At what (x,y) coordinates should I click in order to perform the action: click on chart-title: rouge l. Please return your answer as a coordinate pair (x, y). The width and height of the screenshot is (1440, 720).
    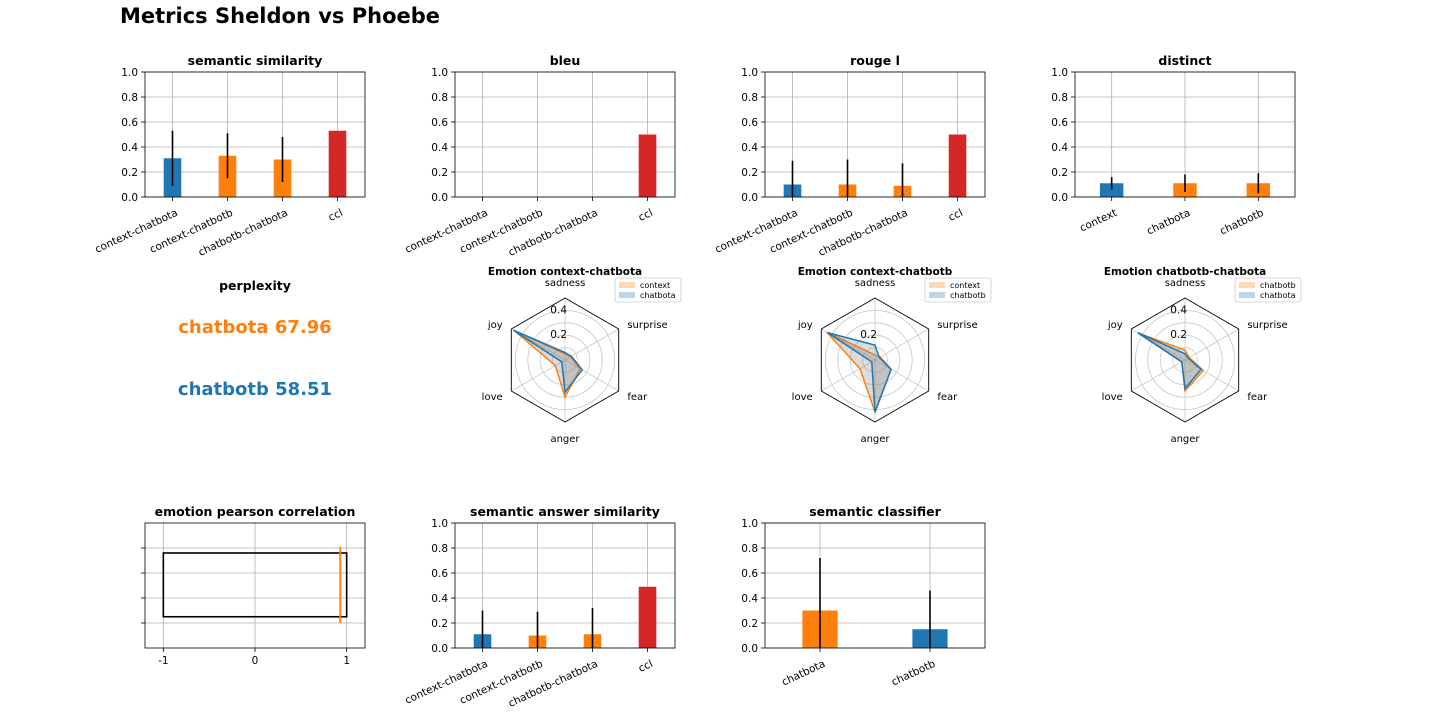
    Looking at the image, I should click on (875, 60).